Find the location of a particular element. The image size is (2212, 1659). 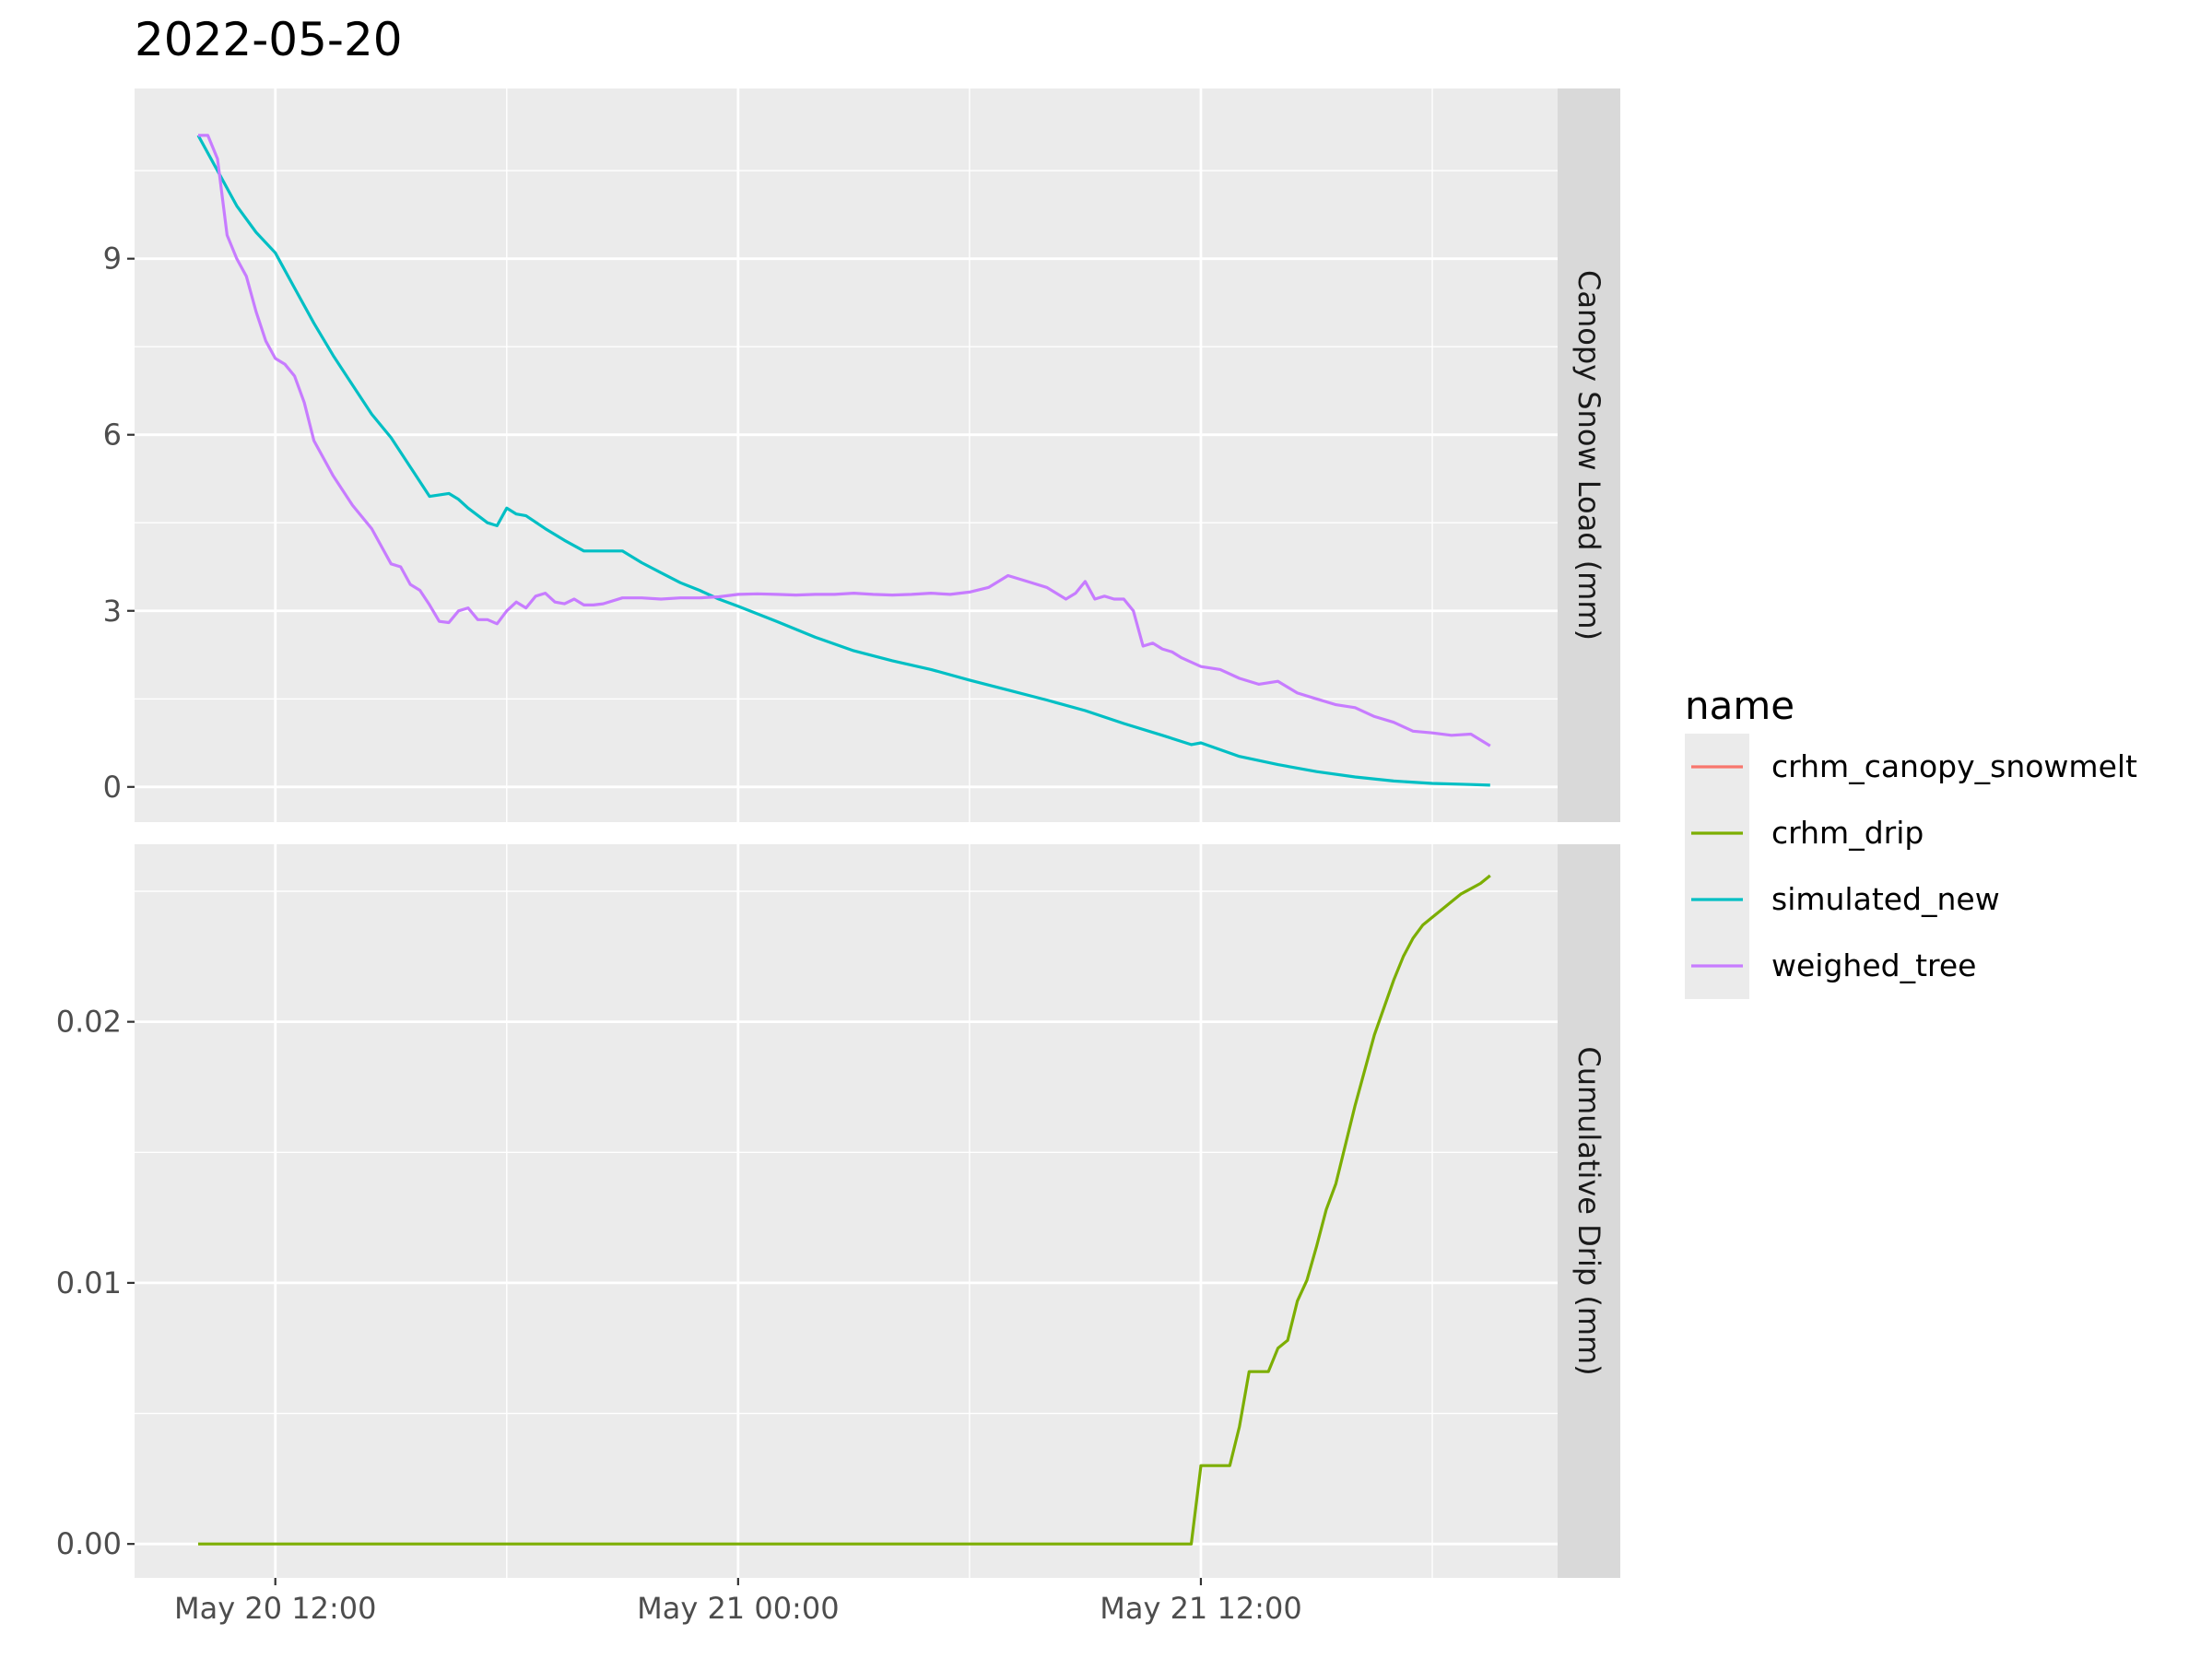

y-tick-label: 3 is located at coordinates (112, 611).